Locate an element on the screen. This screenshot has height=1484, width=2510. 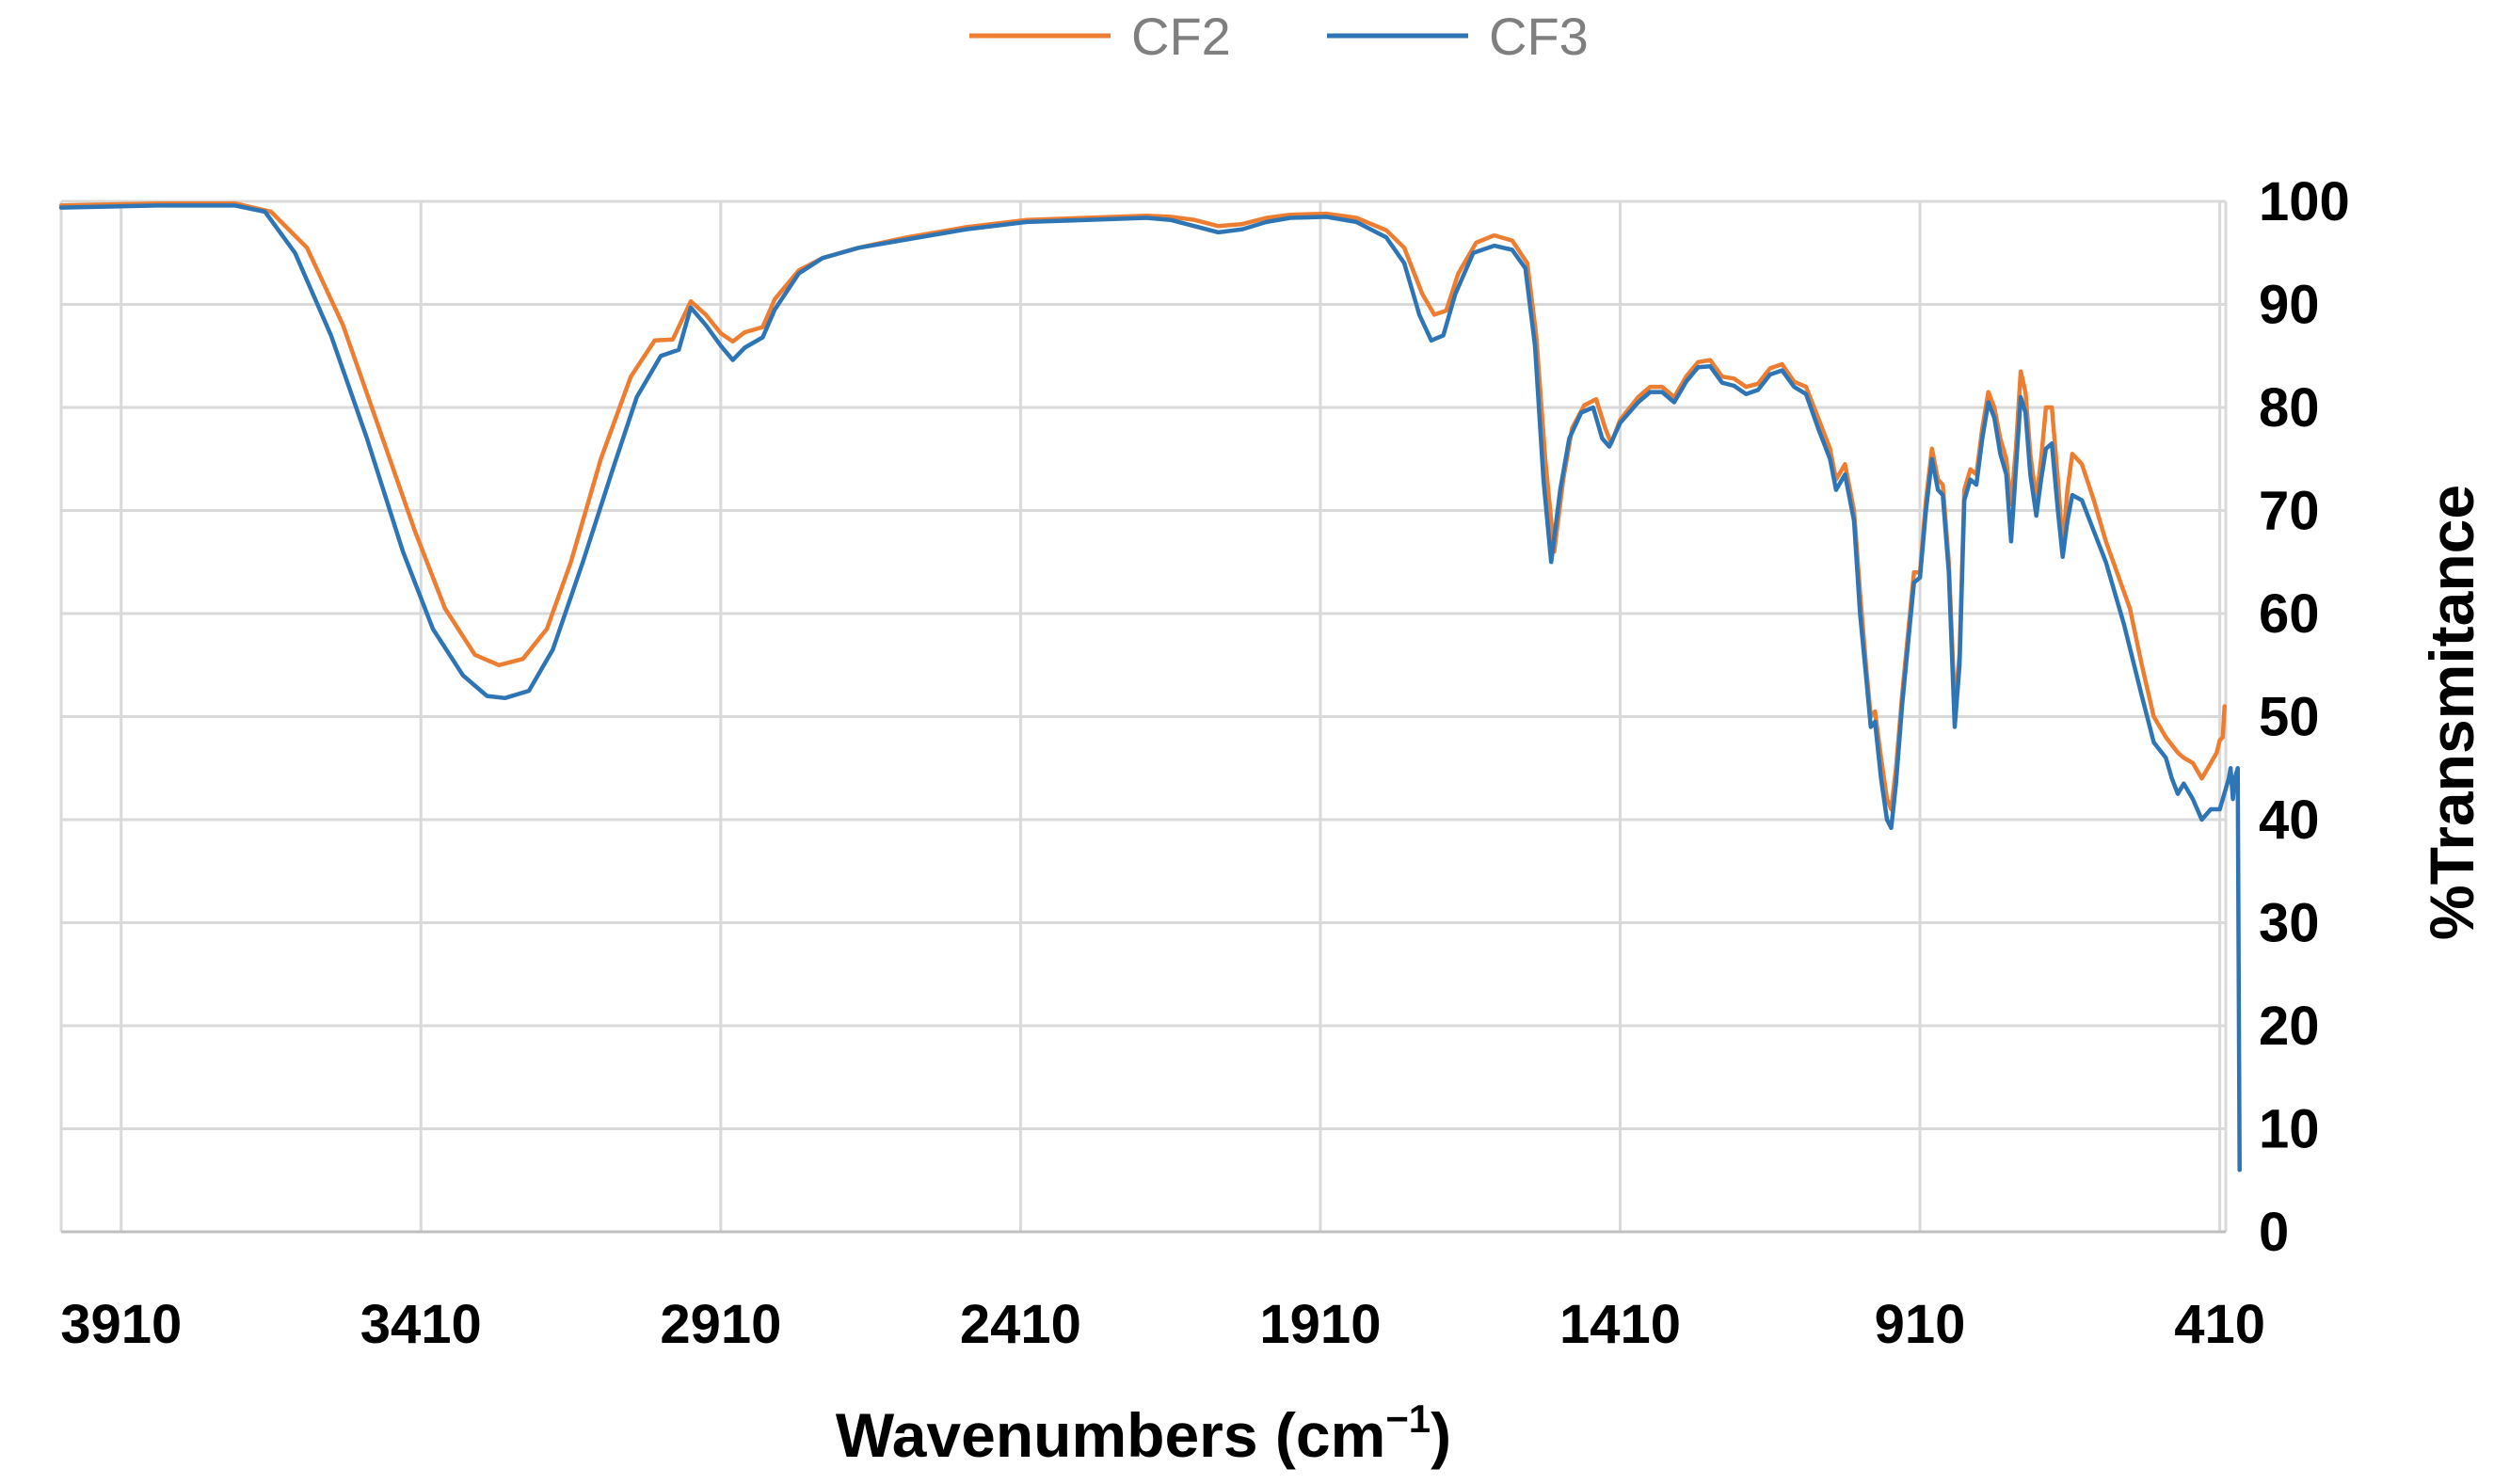
y-tick-label-60: 60 is located at coordinates (2289, 614).